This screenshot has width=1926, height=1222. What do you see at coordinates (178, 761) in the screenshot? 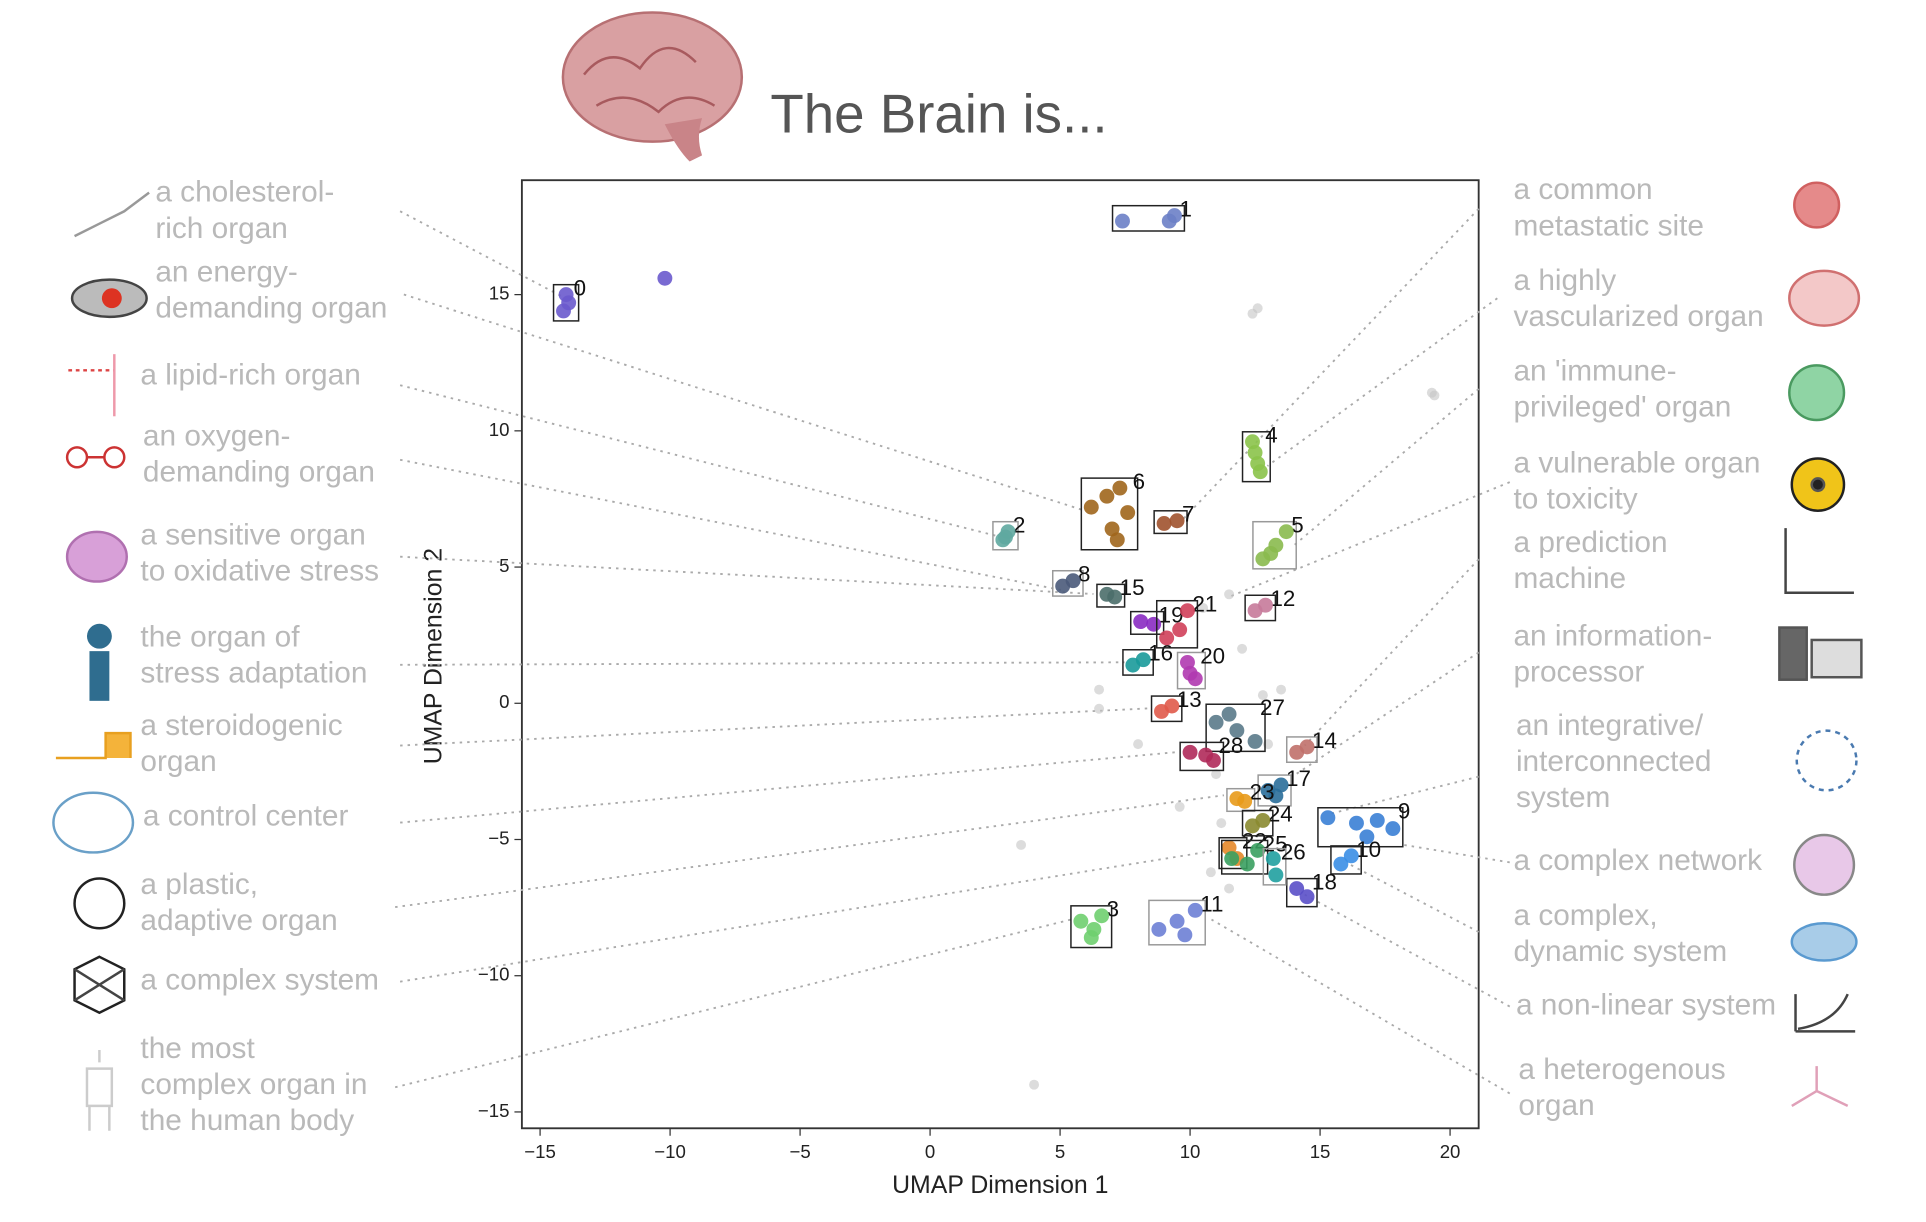
I see `side-label: organ` at bounding box center [178, 761].